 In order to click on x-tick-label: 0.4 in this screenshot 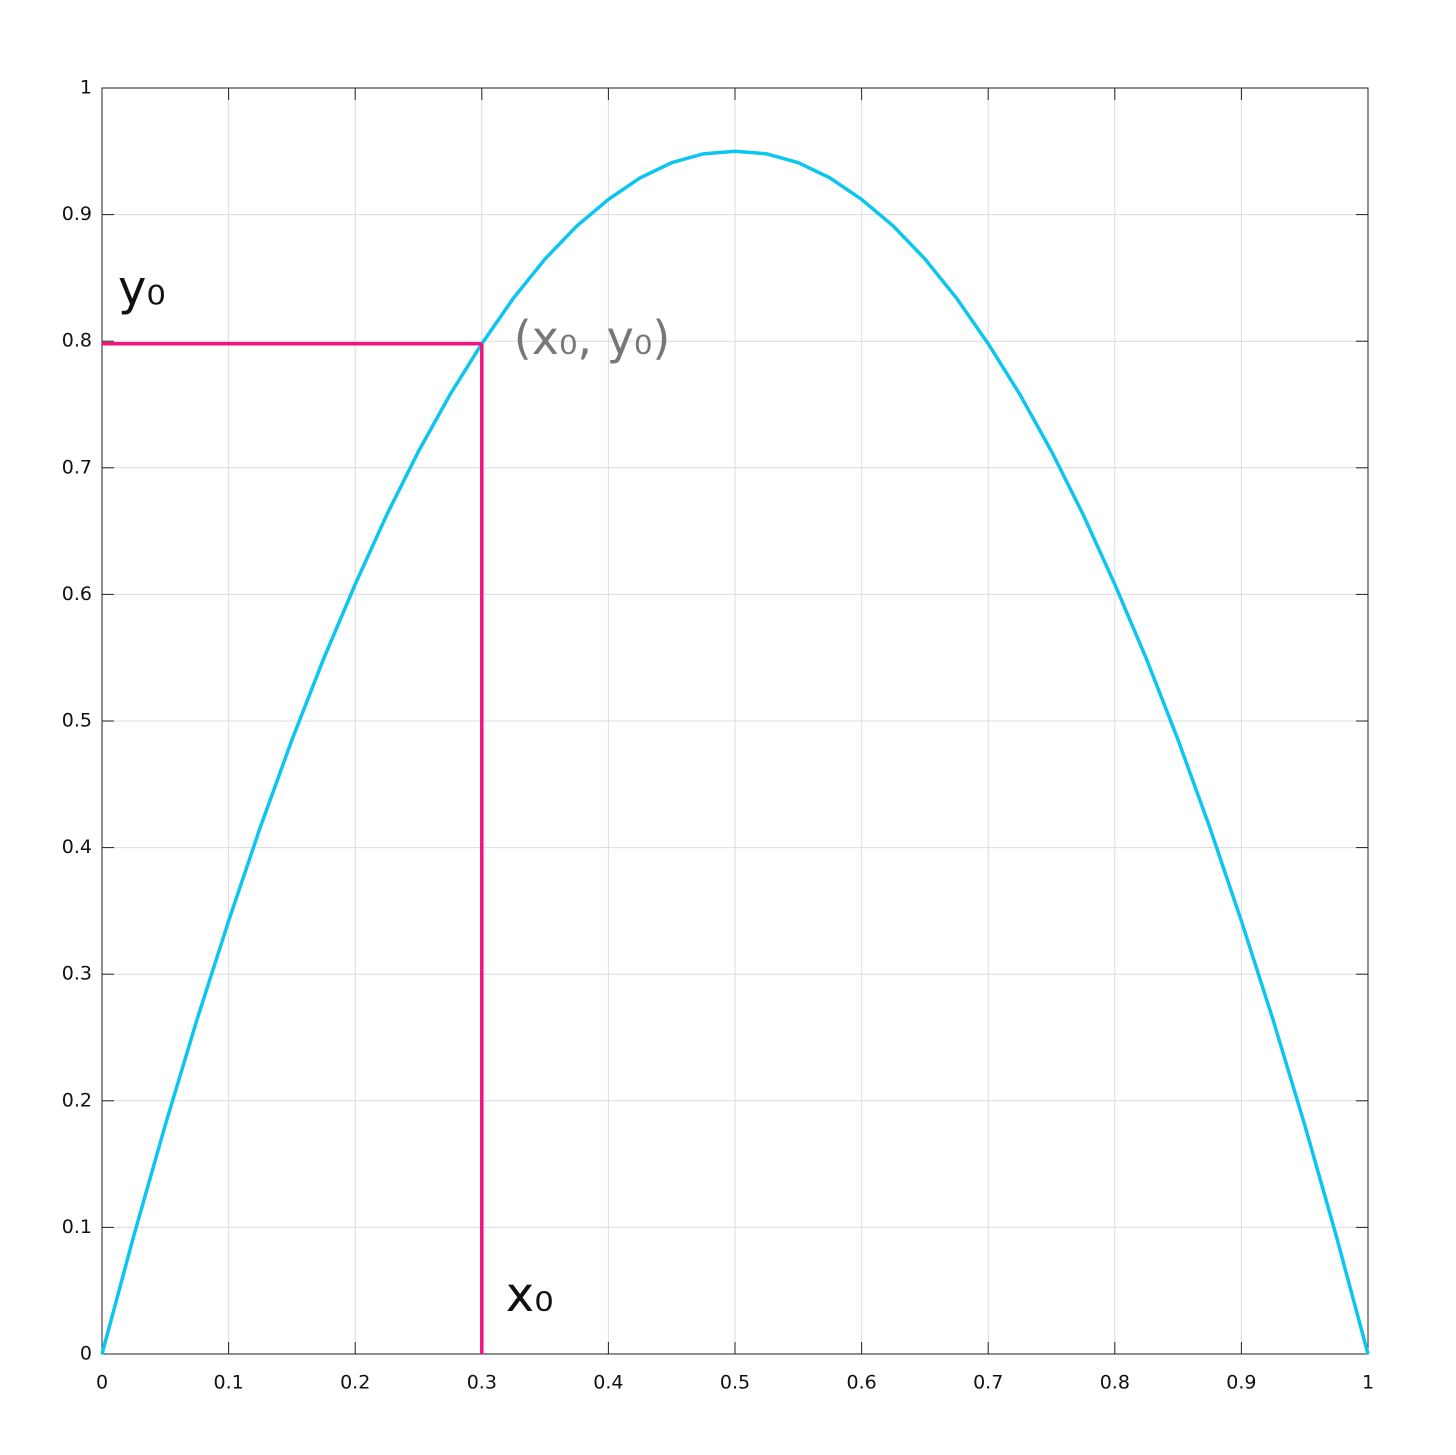, I will do `click(608, 1383)`.